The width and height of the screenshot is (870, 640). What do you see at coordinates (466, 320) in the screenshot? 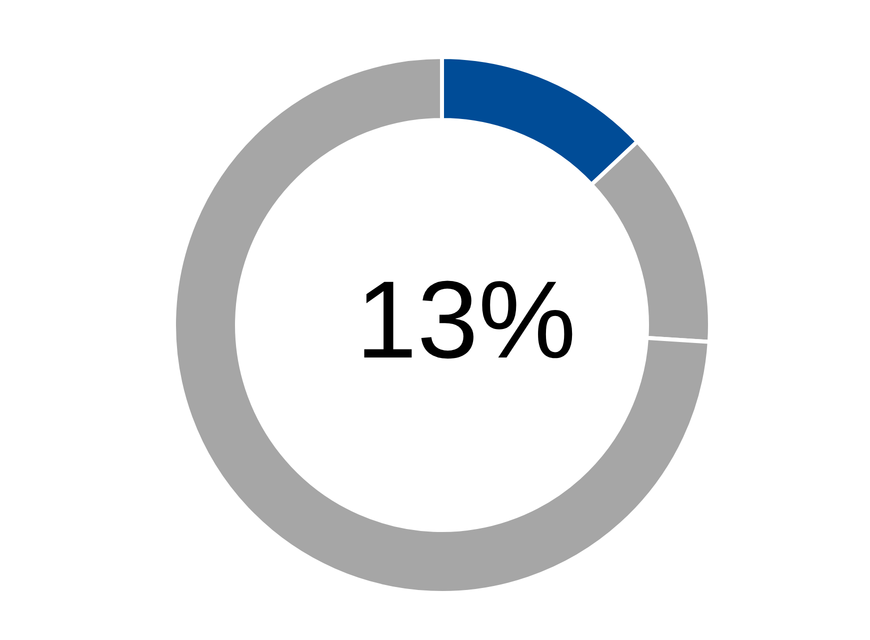
I see `text: 13%` at bounding box center [466, 320].